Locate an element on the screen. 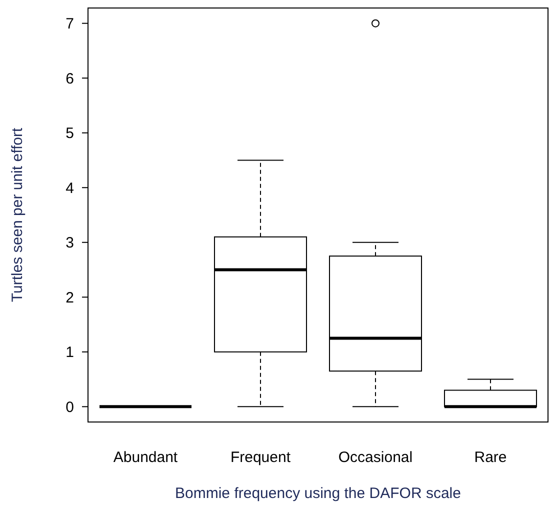  y-tick-label: 2 is located at coordinates (70, 297).